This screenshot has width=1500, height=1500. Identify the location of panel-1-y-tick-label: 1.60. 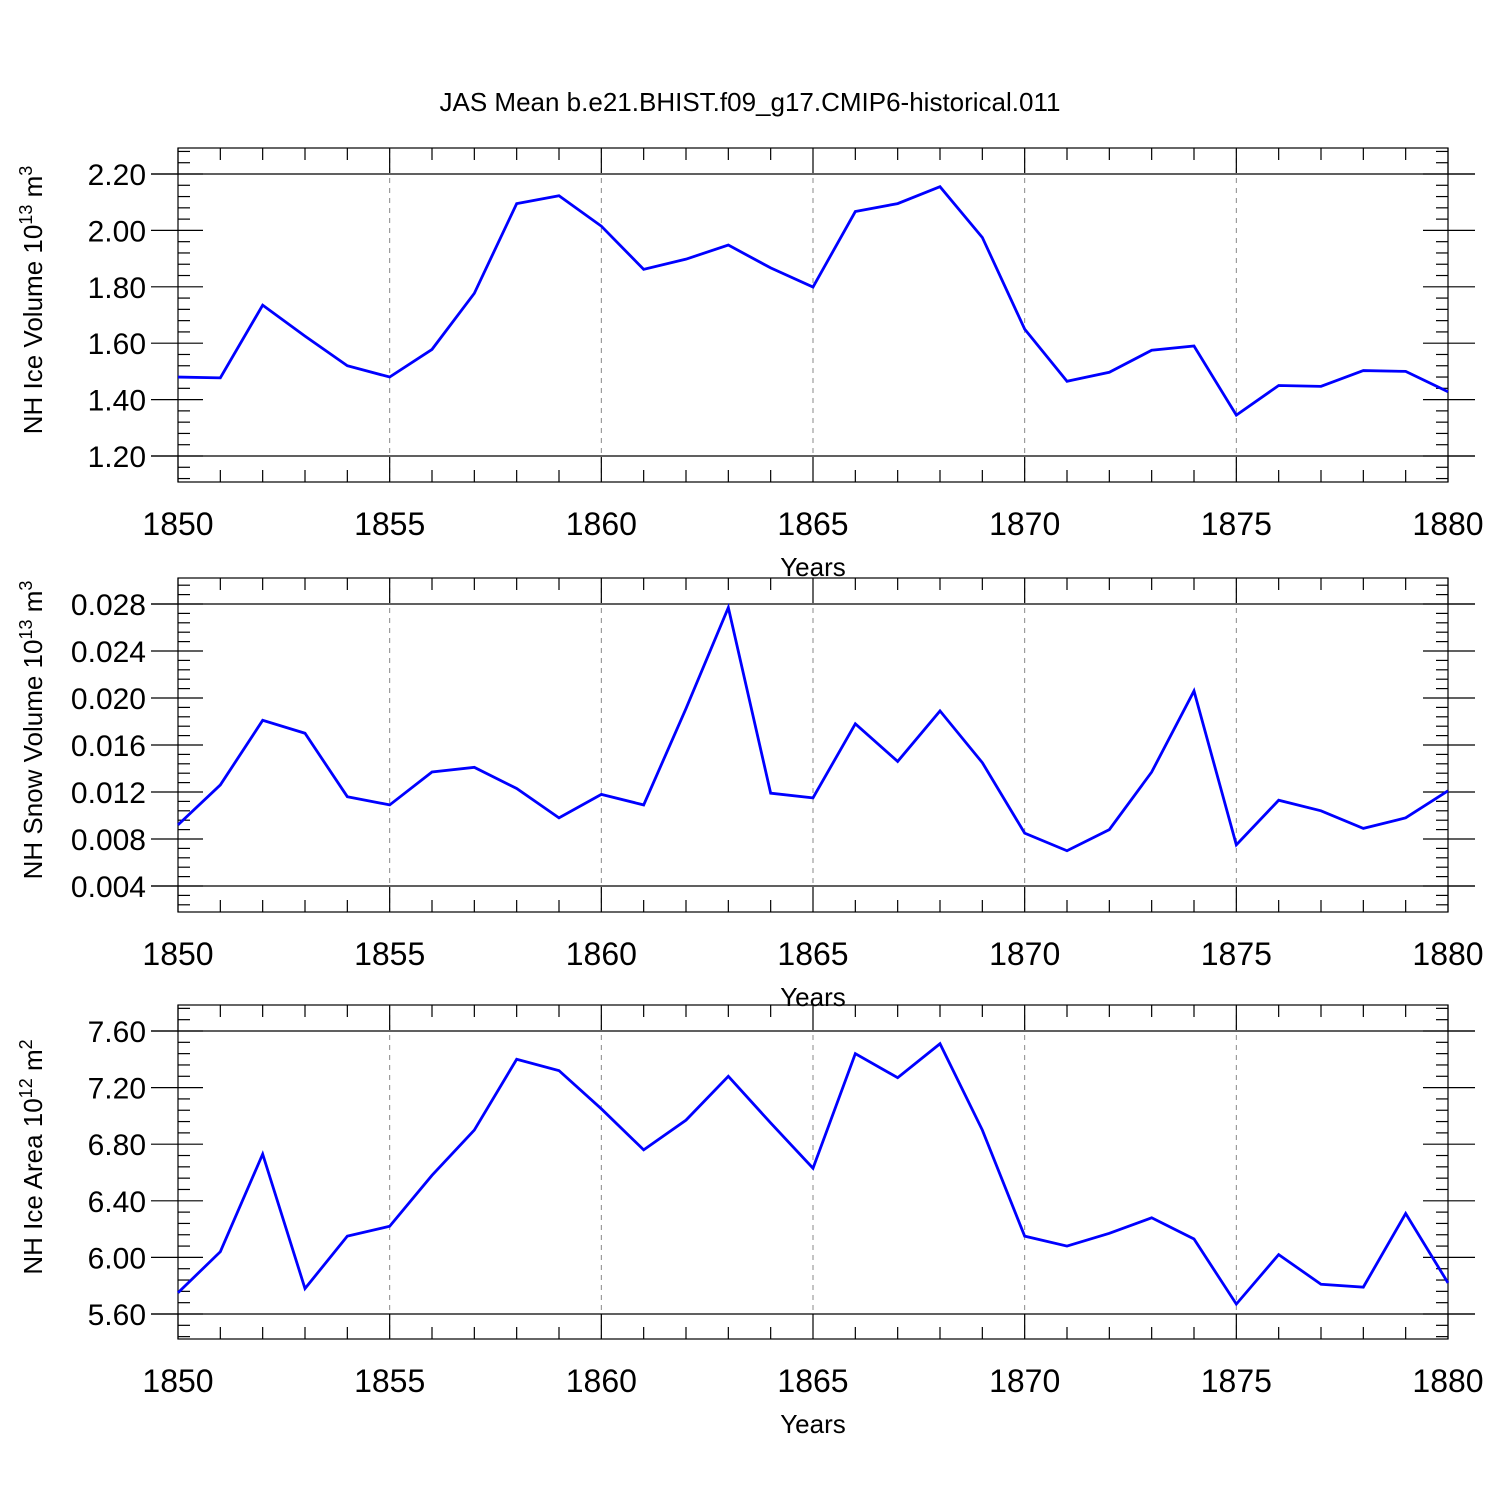
(117, 344).